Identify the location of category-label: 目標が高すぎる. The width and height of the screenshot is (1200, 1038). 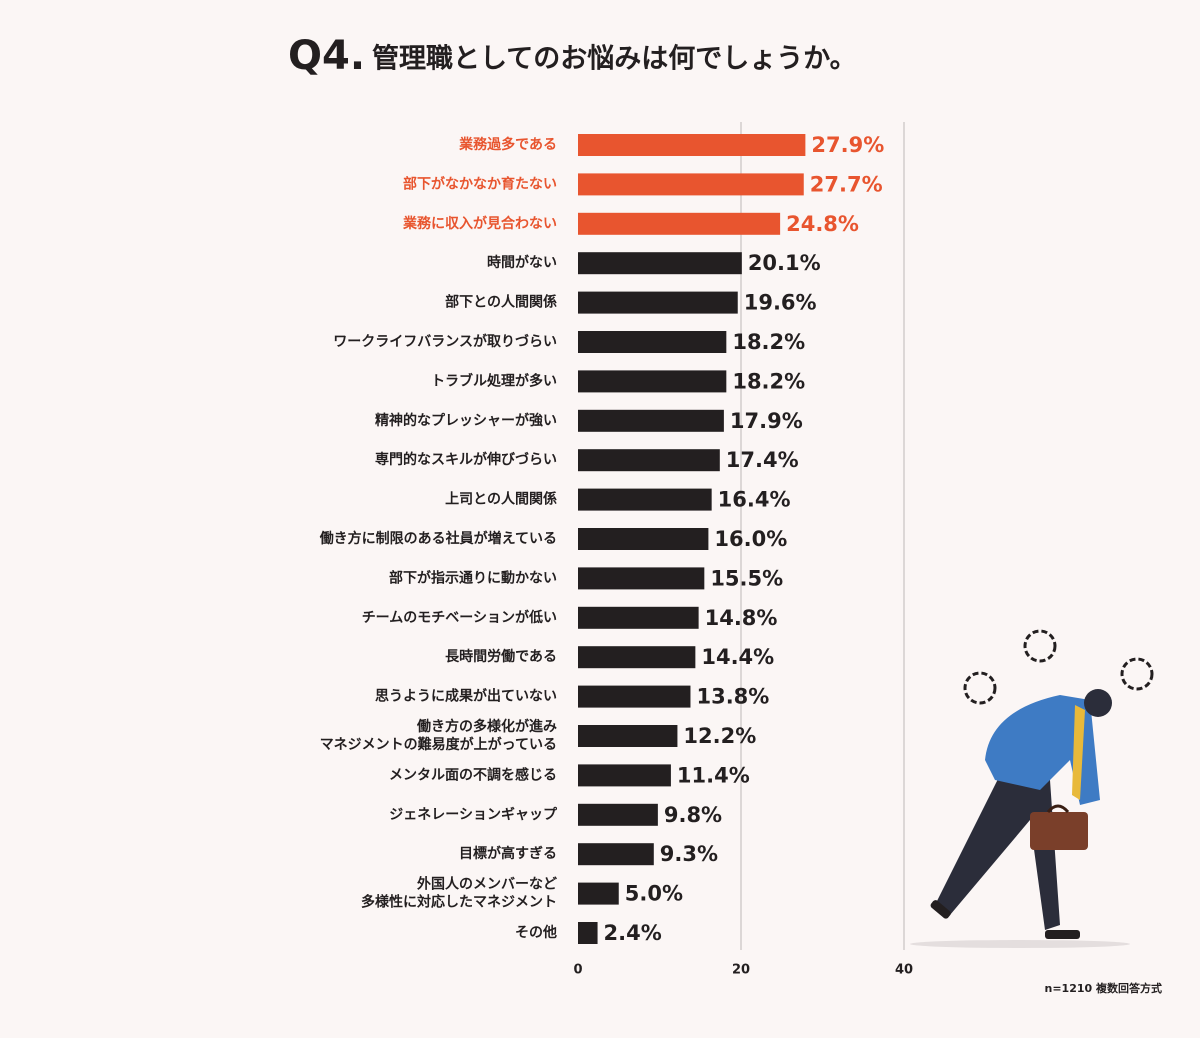
(508, 853).